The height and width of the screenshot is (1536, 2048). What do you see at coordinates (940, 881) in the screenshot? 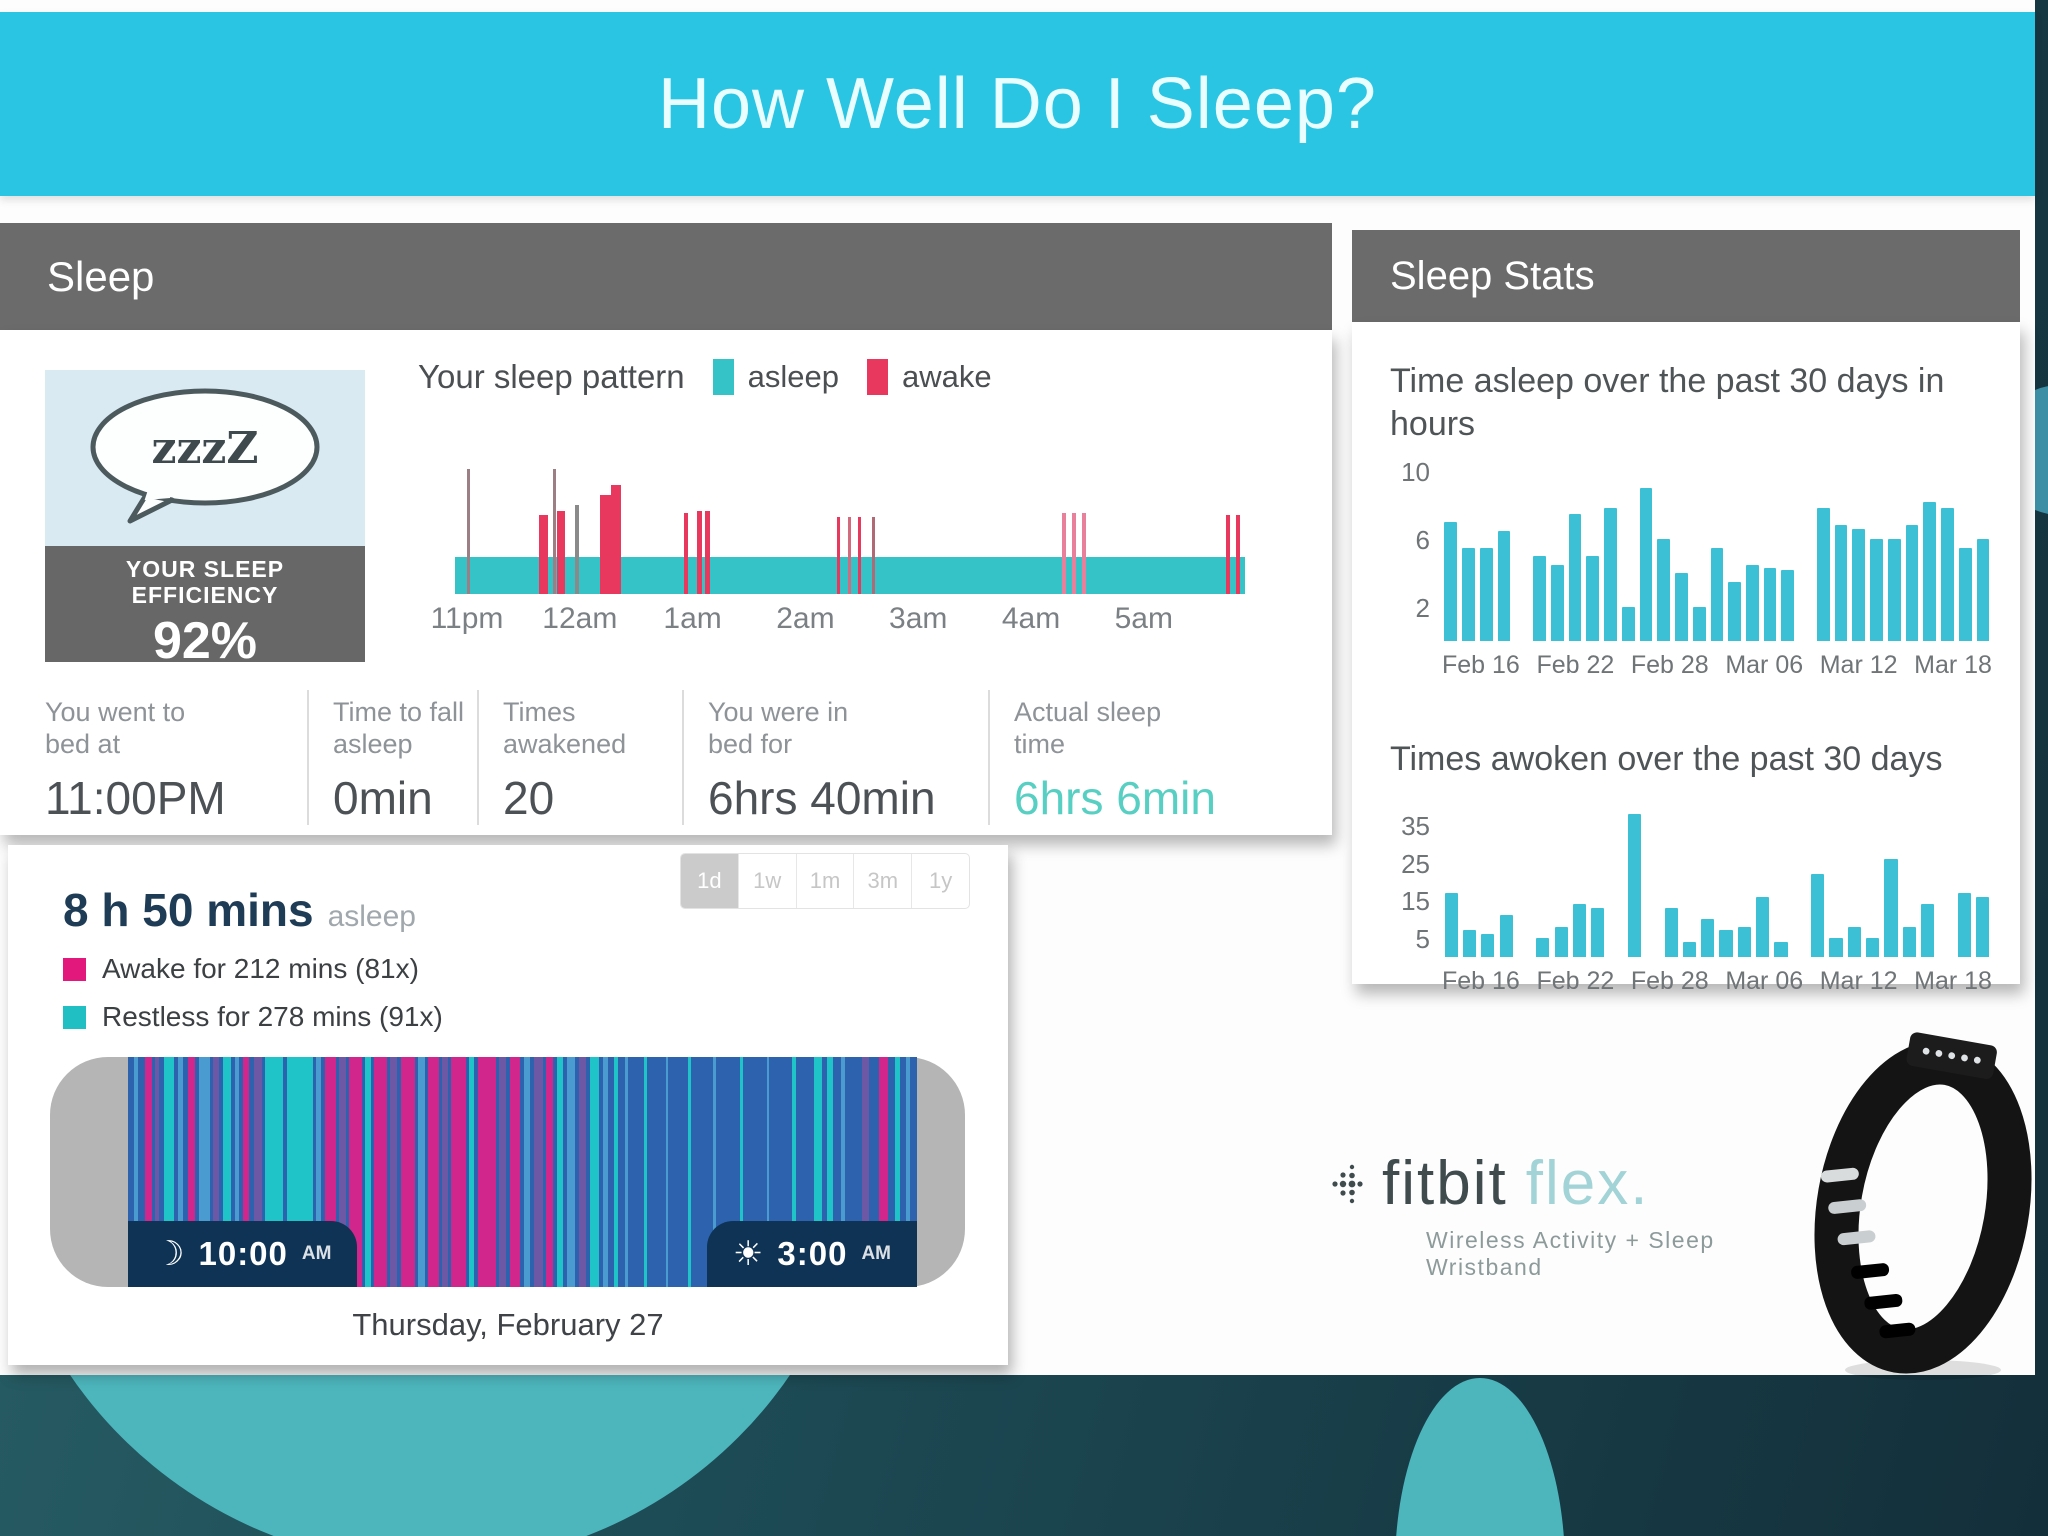
I see `range-button-1y: 1y` at bounding box center [940, 881].